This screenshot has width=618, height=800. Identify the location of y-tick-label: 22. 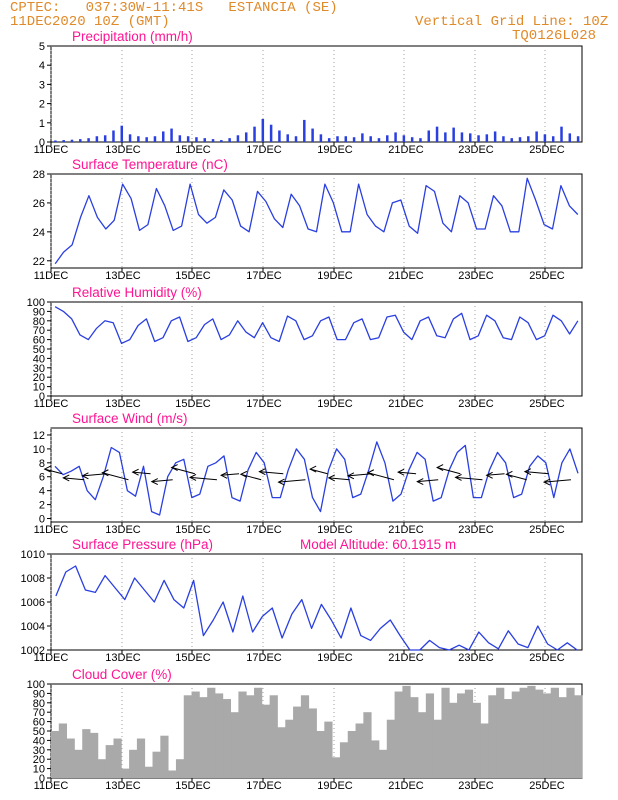
(39, 262).